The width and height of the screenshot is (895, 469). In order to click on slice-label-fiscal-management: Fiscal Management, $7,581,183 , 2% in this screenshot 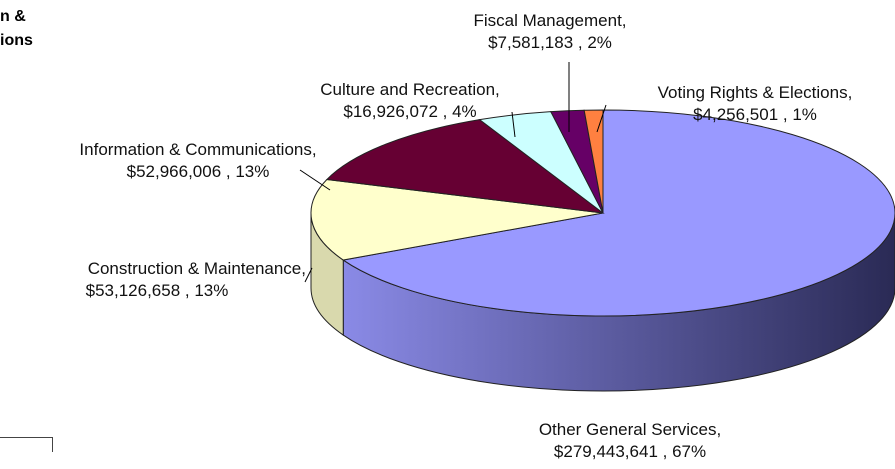, I will do `click(550, 32)`.